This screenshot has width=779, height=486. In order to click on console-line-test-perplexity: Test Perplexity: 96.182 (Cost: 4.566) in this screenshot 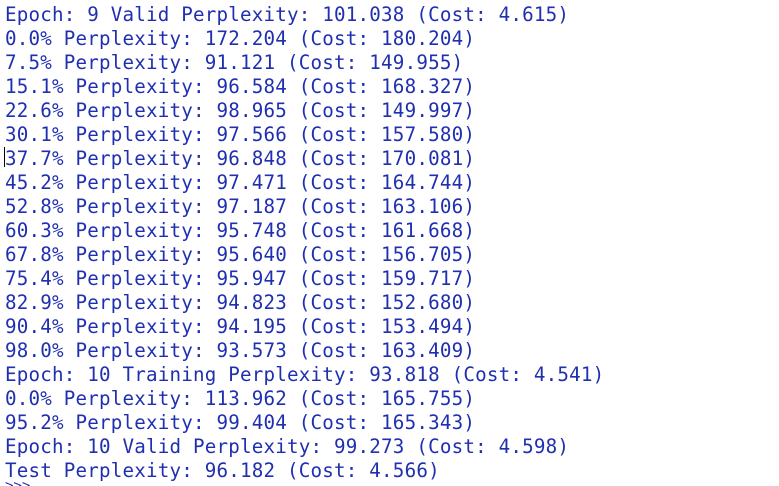, I will do `click(222, 470)`.